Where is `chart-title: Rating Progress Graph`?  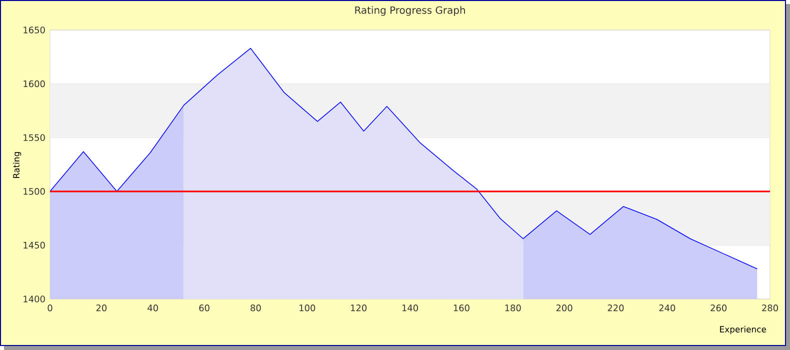
chart-title: Rating Progress Graph is located at coordinates (410, 11).